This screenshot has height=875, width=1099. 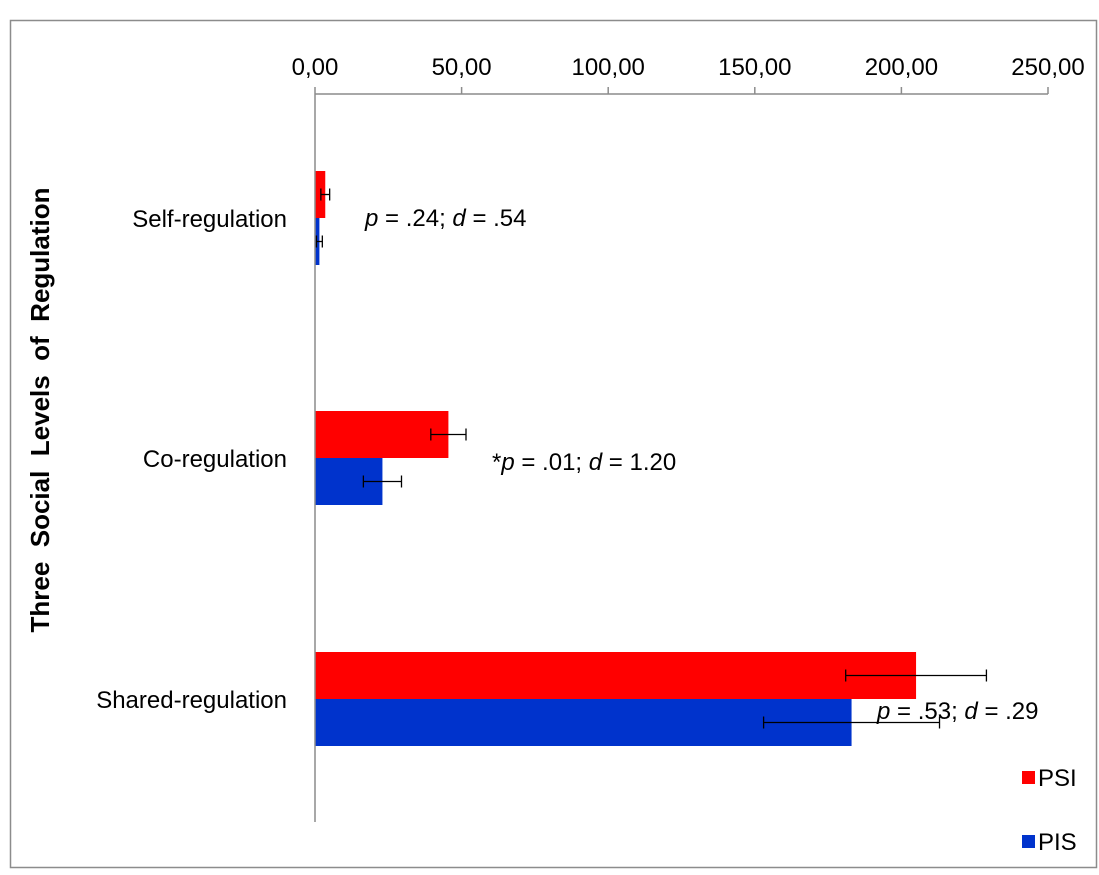 I want to click on annotation-text: = .53;, so click(x=927, y=711).